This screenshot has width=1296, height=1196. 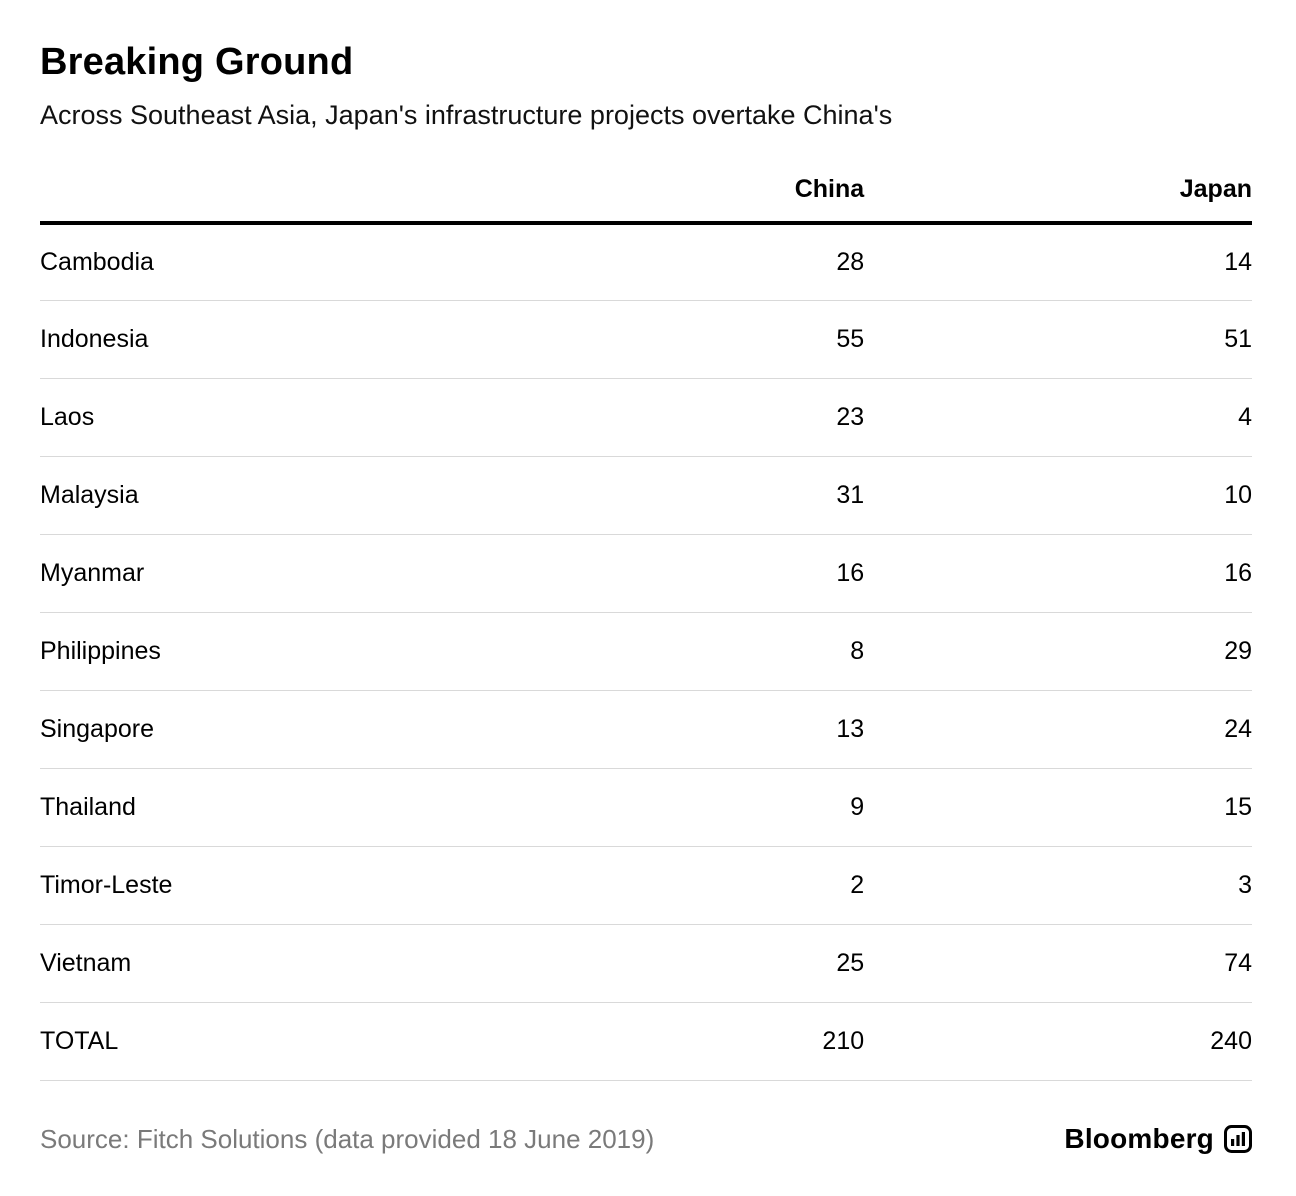 What do you see at coordinates (252, 886) in the screenshot?
I see `row-label: Timor-Leste` at bounding box center [252, 886].